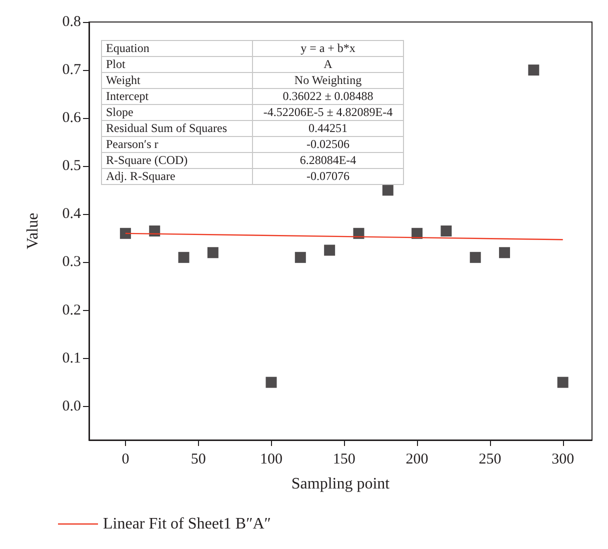 The image size is (608, 549). Describe the element at coordinates (328, 176) in the screenshot. I see `annotation: -0.07076` at that location.